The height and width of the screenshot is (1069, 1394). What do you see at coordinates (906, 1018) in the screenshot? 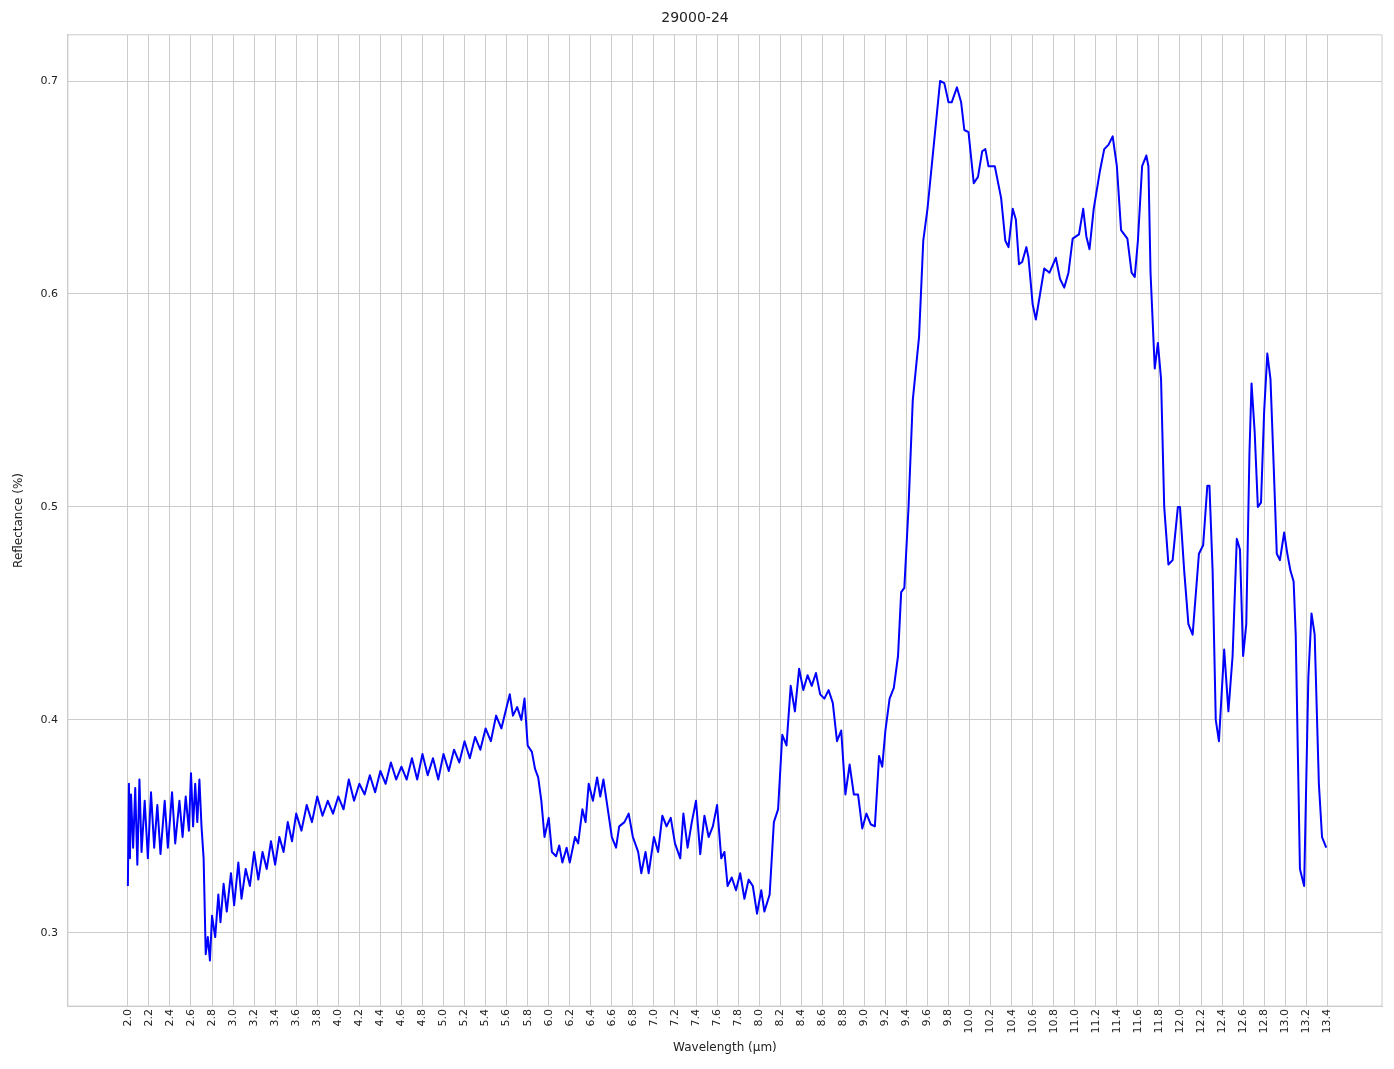
I see `x-tick-label: 9.4` at bounding box center [906, 1018].